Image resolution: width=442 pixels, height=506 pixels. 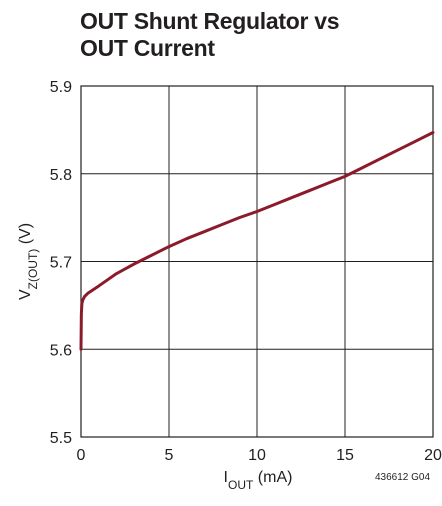 What do you see at coordinates (147, 48) in the screenshot?
I see `chart-title-line-2: OUT Current` at bounding box center [147, 48].